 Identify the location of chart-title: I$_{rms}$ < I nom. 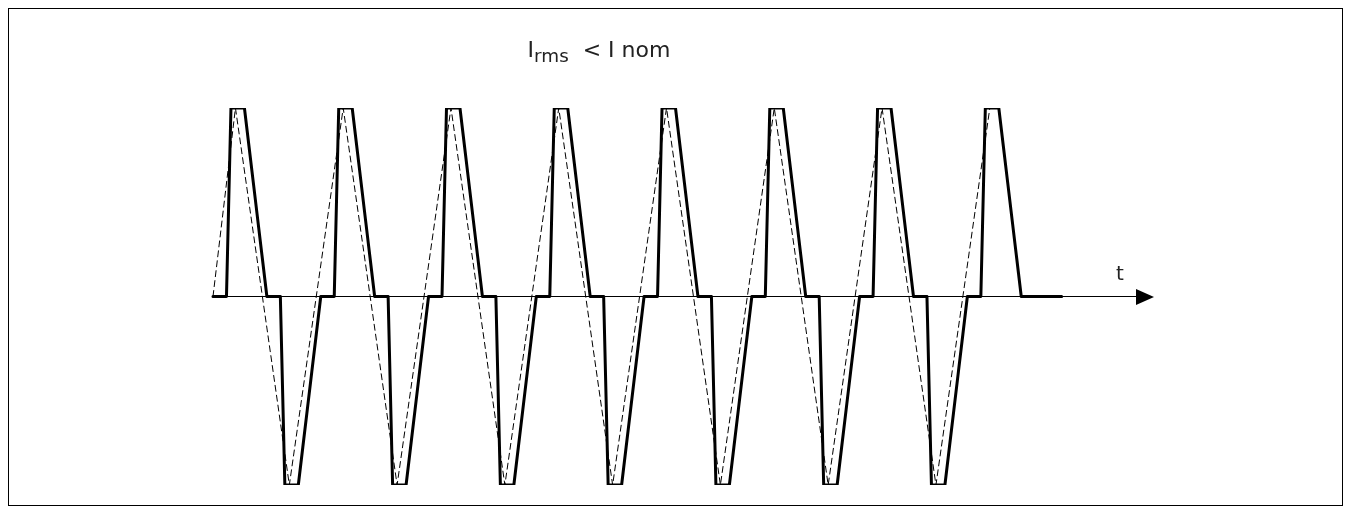
(599, 52).